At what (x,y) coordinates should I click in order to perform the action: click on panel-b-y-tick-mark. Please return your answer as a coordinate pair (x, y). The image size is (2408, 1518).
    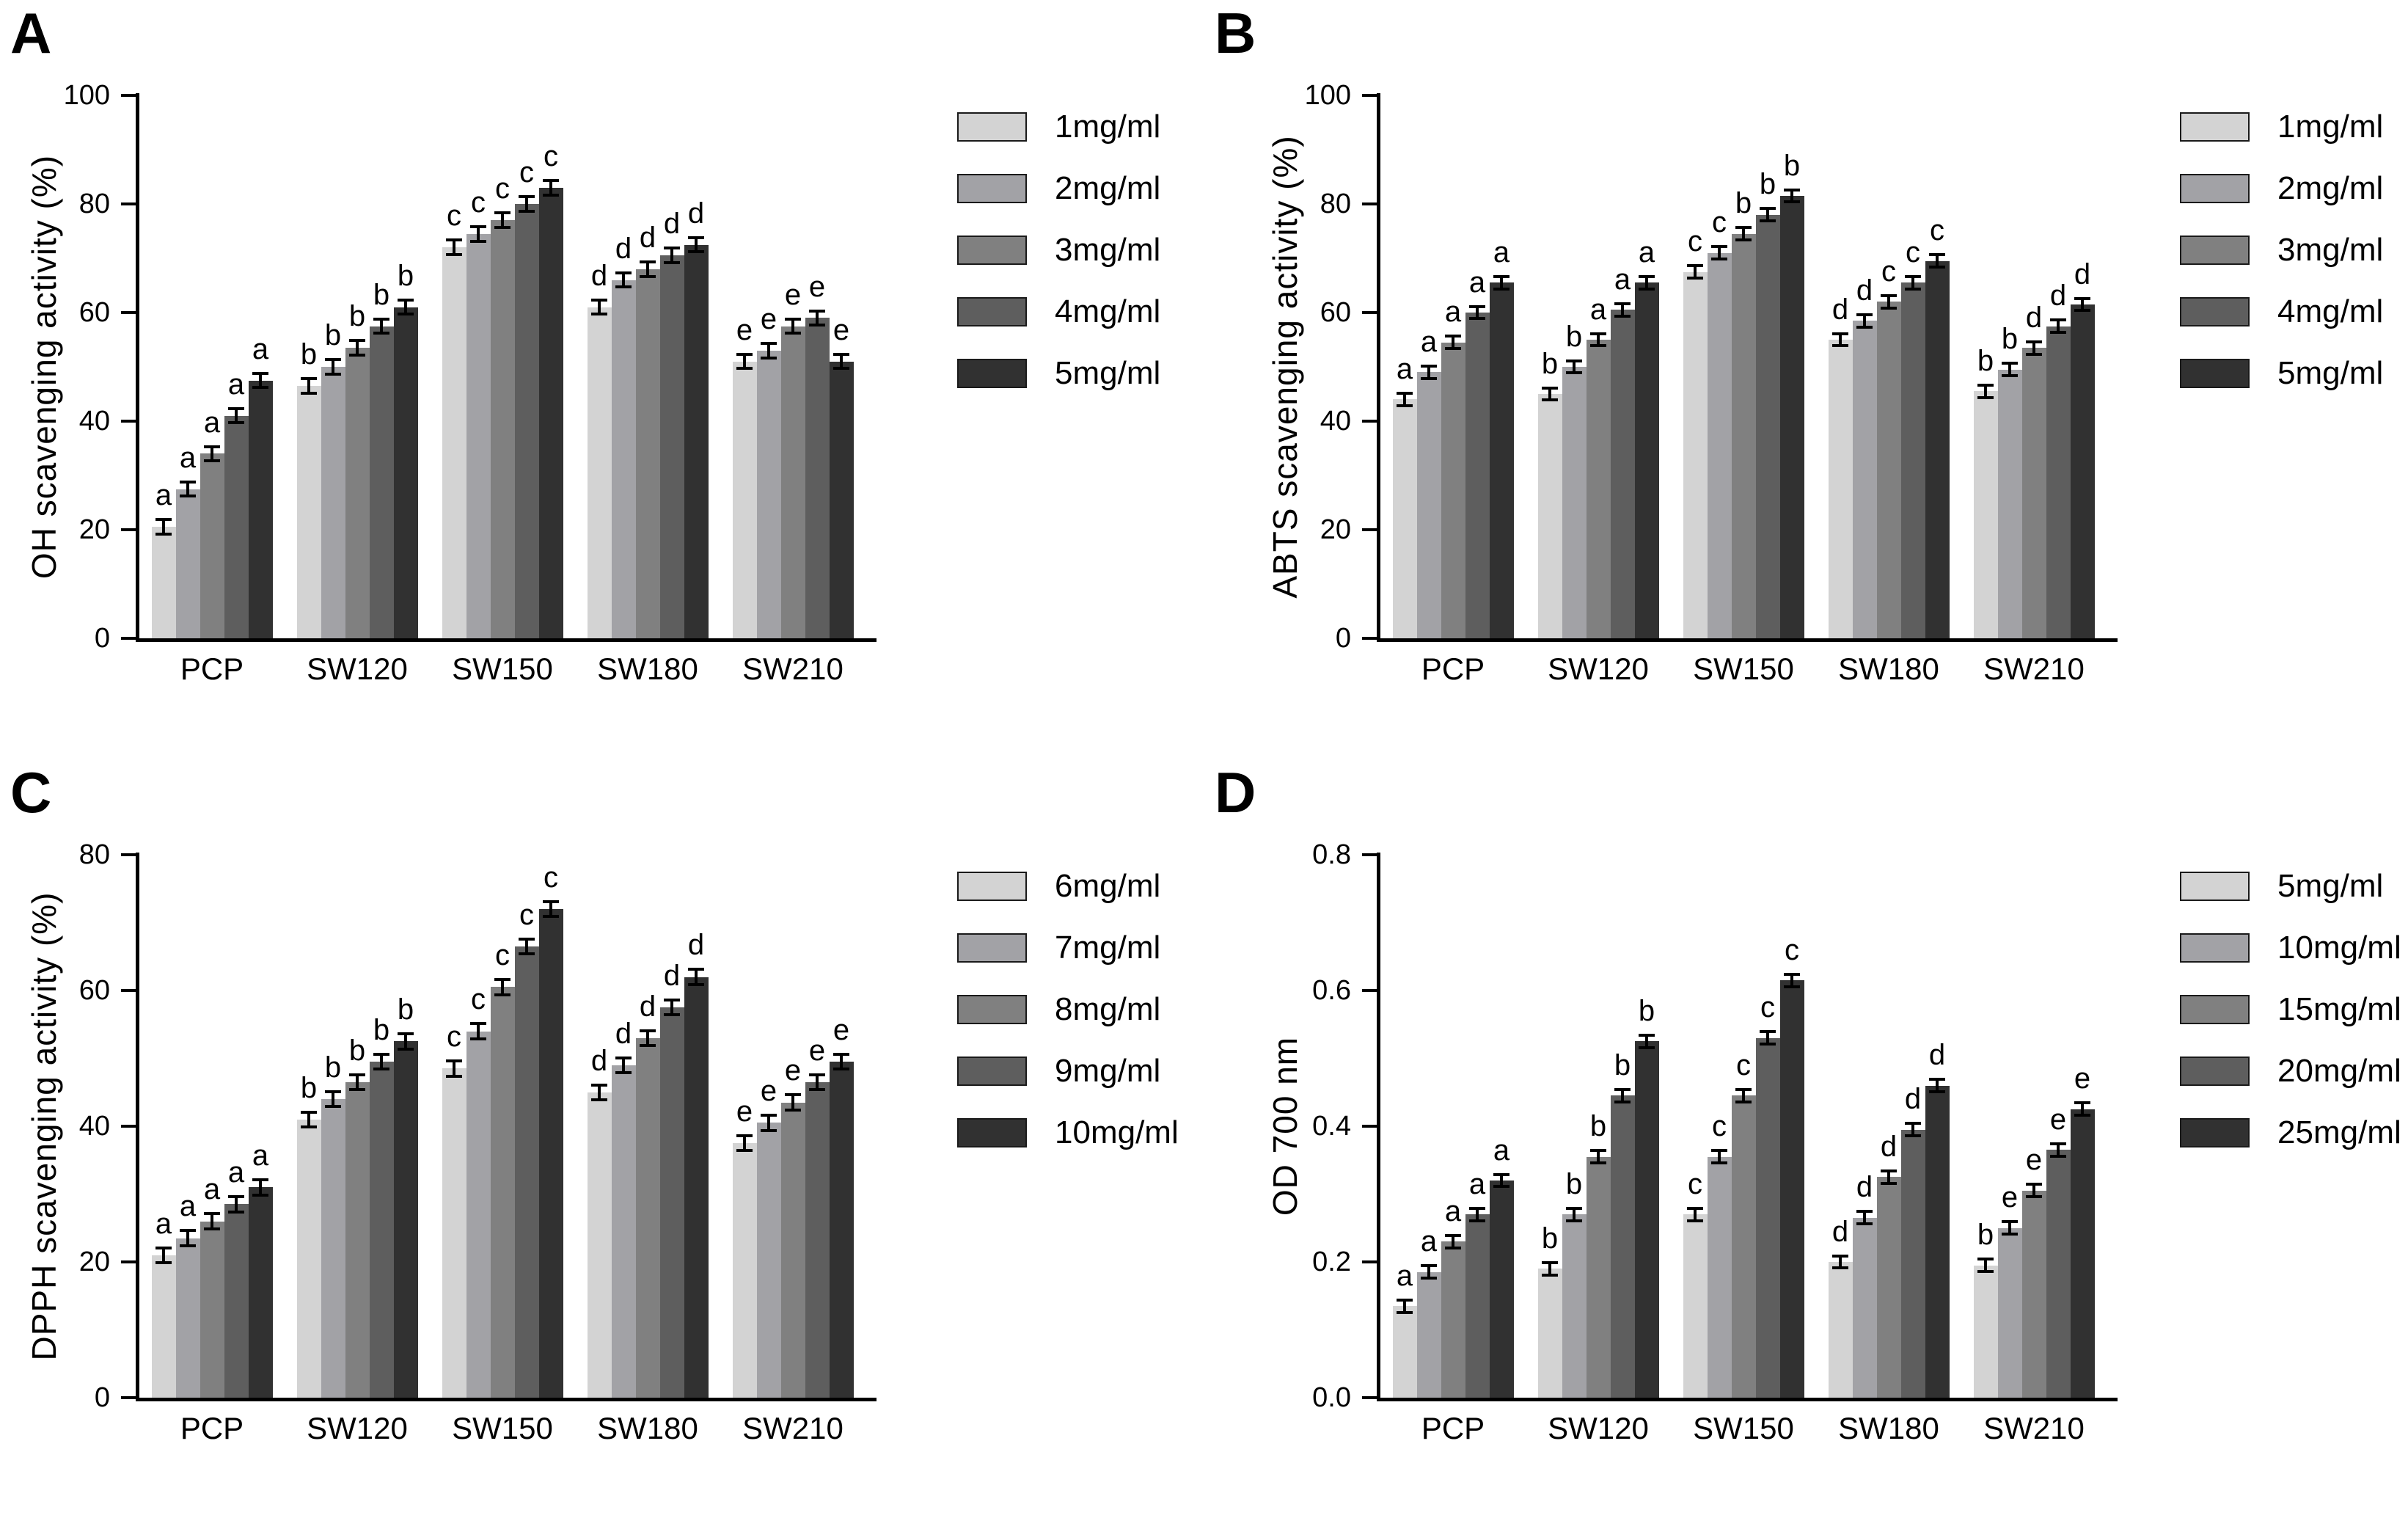
    Looking at the image, I should click on (1369, 312).